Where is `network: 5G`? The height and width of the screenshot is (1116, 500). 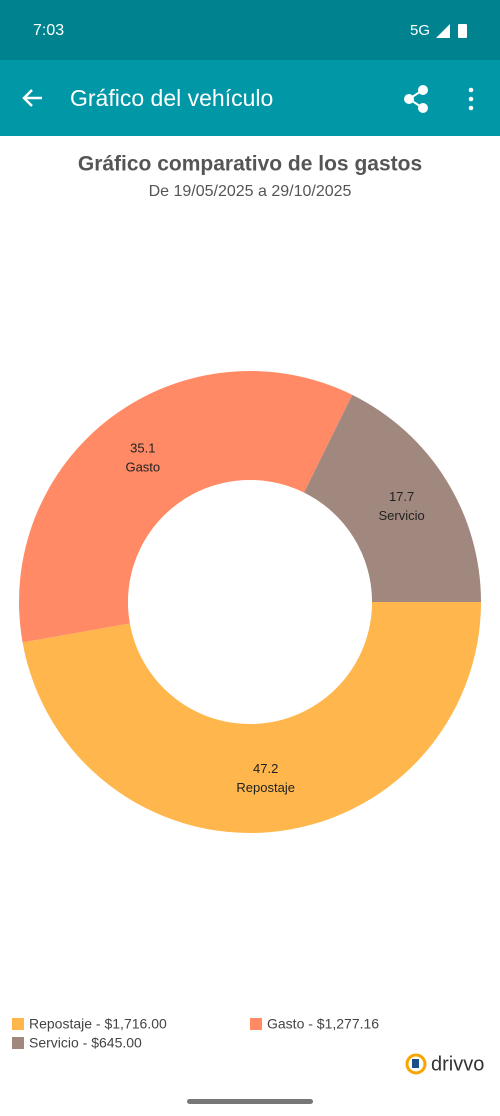
network: 5G is located at coordinates (420, 30).